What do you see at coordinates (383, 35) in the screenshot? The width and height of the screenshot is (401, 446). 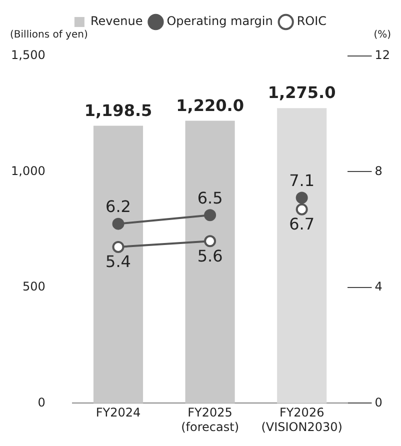 I see `y2-axis-title: (%)` at bounding box center [383, 35].